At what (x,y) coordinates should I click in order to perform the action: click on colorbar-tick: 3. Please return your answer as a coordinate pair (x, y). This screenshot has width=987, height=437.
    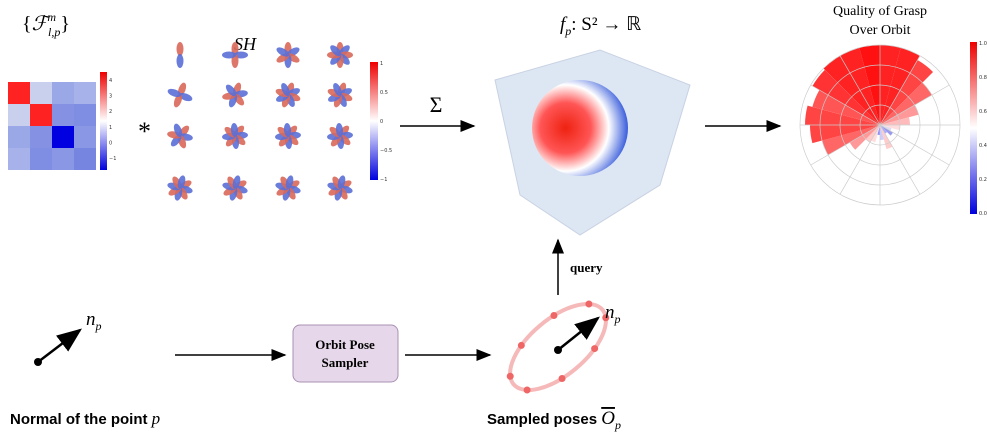
    Looking at the image, I should click on (110, 97).